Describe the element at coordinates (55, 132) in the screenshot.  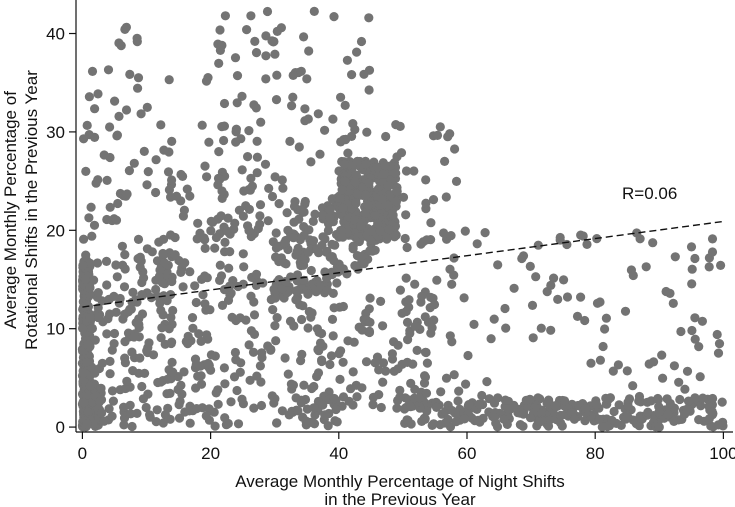
I see `y-tick-label: 30` at that location.